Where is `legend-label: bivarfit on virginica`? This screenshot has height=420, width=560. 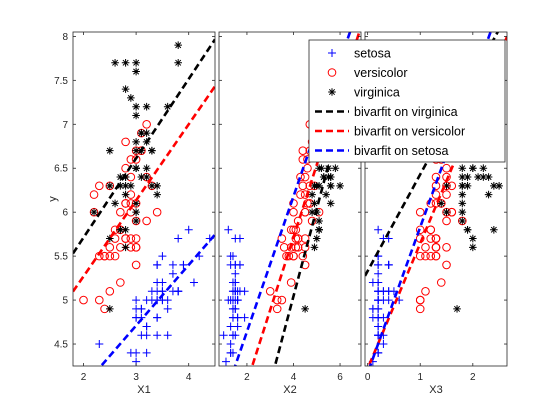 legend-label: bivarfit on virginica is located at coordinates (406, 112).